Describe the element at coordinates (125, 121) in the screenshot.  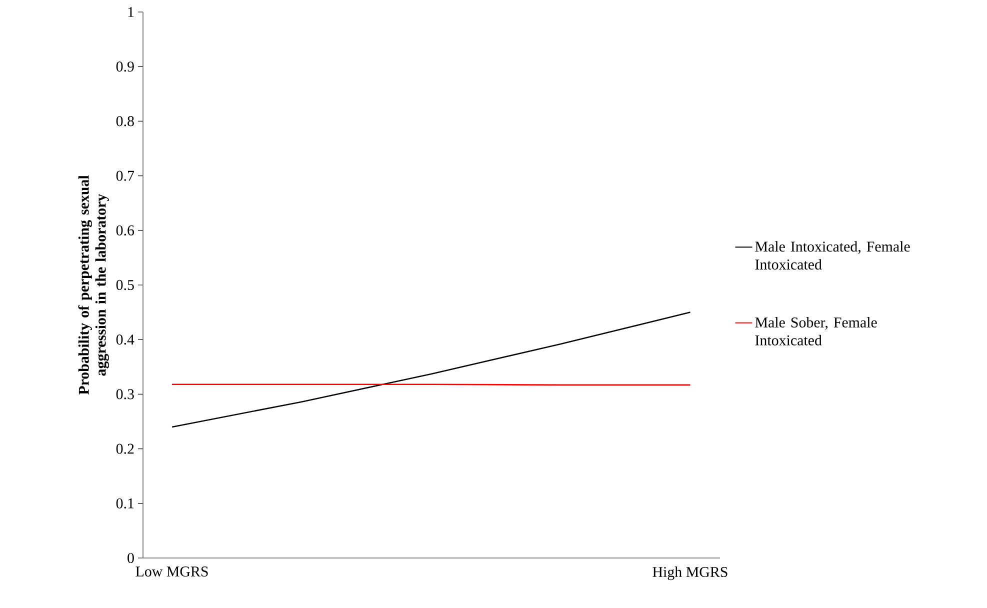
I see `y-tick-label: 0.8` at that location.